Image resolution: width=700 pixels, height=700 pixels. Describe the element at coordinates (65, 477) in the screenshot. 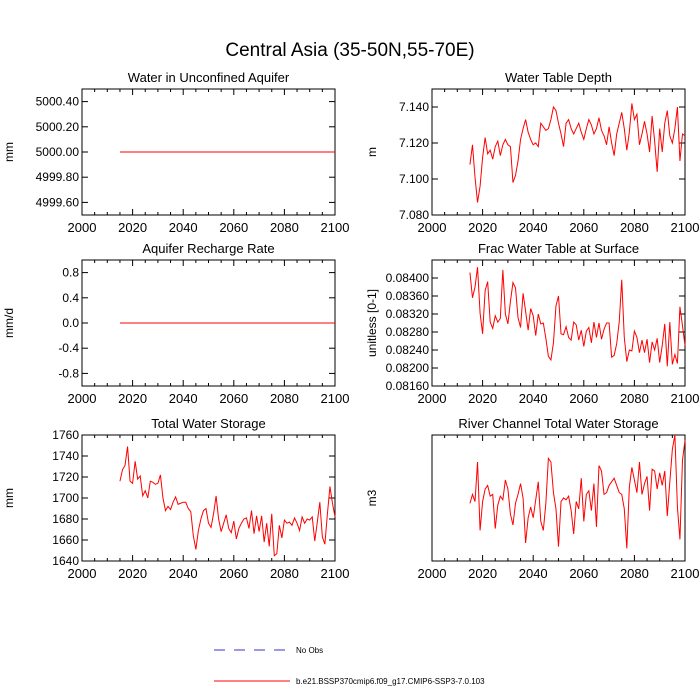

I see `y-tick-label: 1720` at that location.